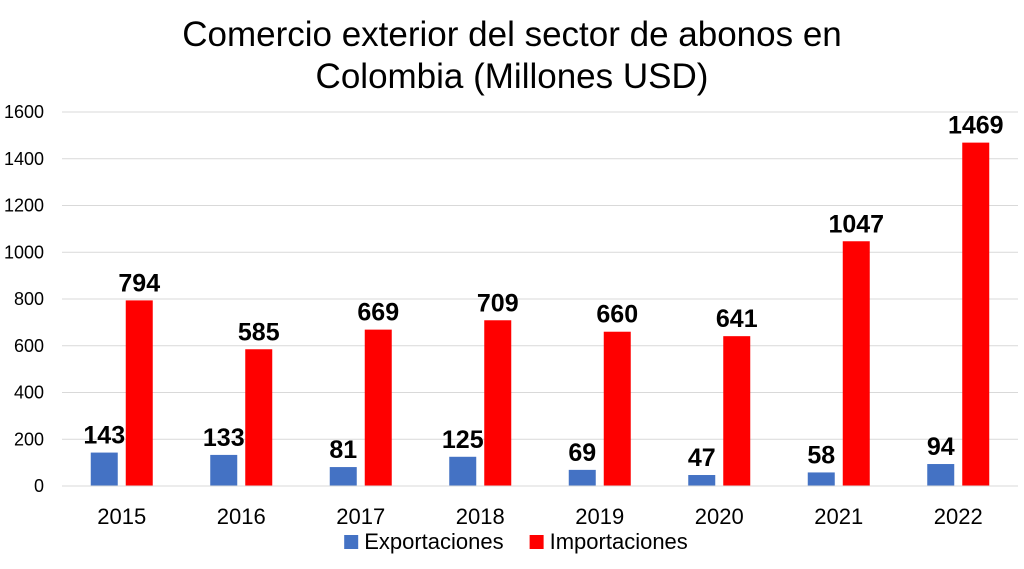 Image resolution: width=1024 pixels, height=569 pixels. Describe the element at coordinates (360, 516) in the screenshot. I see `x-tick-label-2017: 2017` at that location.